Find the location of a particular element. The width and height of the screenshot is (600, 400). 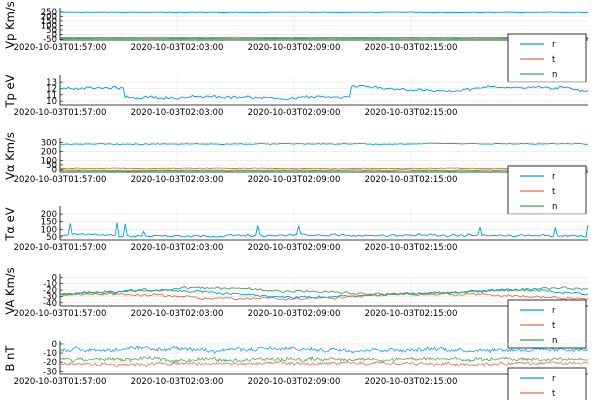

y-tick-label: 13 is located at coordinates (51, 83).